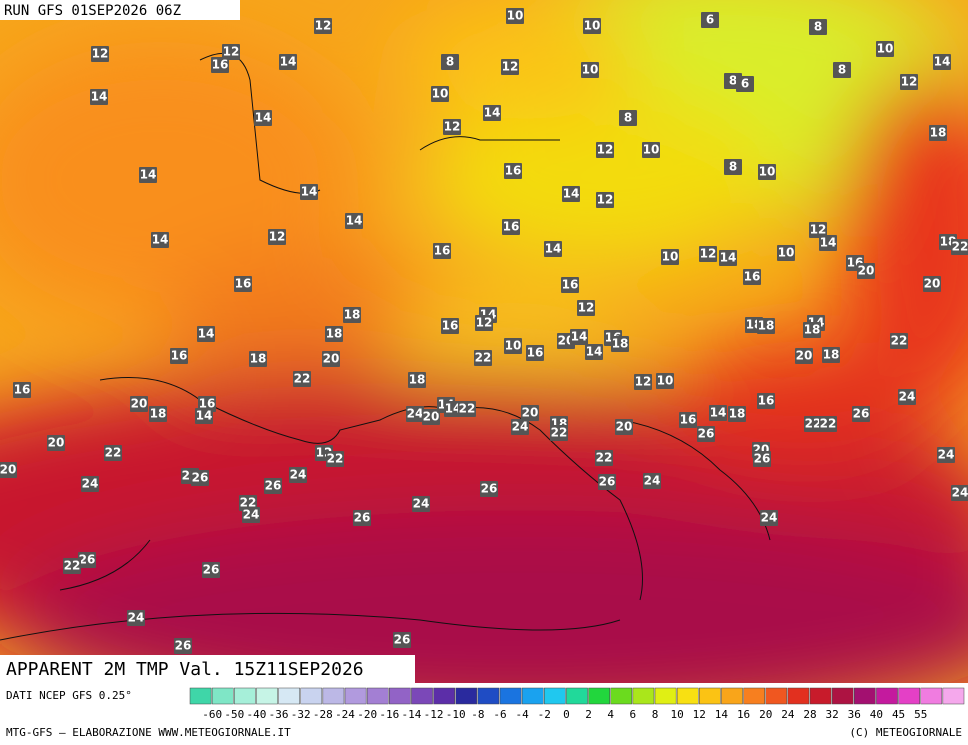 The height and width of the screenshot is (745, 968). Describe the element at coordinates (411, 714) in the screenshot. I see `scale-tick-label: -14` at that location.